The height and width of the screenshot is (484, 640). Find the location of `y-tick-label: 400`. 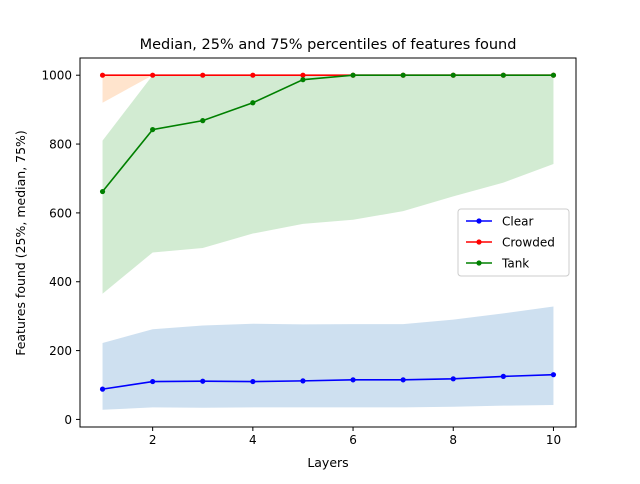

y-tick-label: 400 is located at coordinates (60, 282).